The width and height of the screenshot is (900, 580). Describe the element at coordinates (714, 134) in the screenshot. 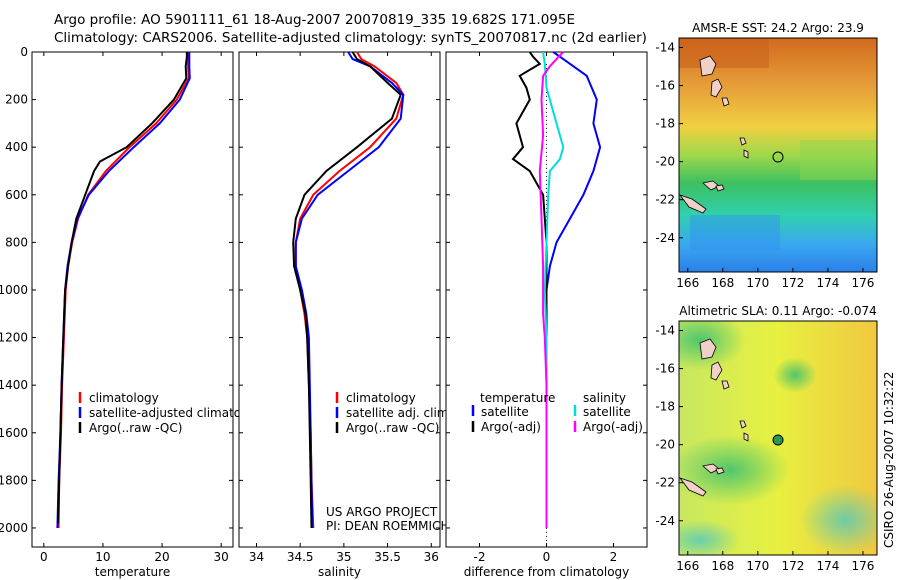

I see `islands` at that location.